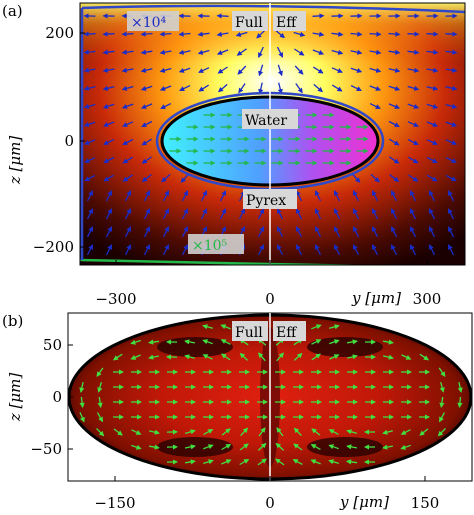 Image resolution: width=474 pixels, height=515 pixels. I want to click on panel-a-ytick-2: −200, so click(53, 247).